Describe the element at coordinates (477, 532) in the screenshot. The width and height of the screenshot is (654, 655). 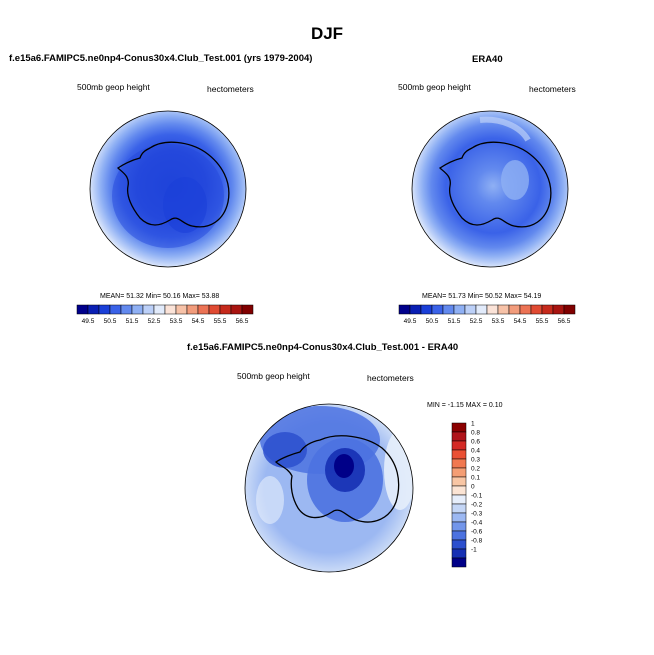
I see `diff-colorbar-tick-label: -0.6` at that location.